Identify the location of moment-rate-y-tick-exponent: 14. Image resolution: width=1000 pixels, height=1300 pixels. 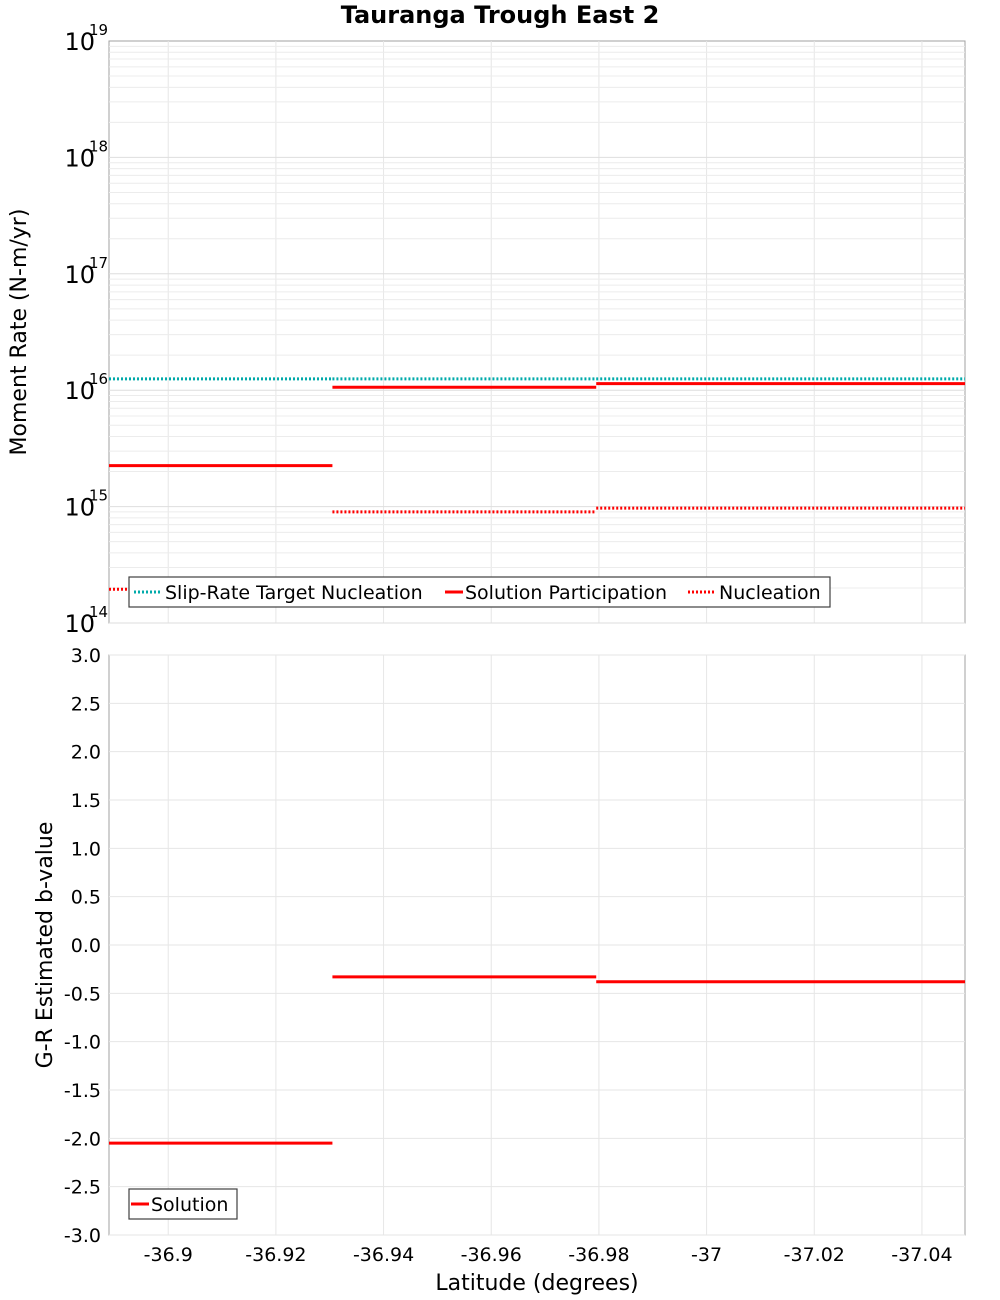
(98, 612).